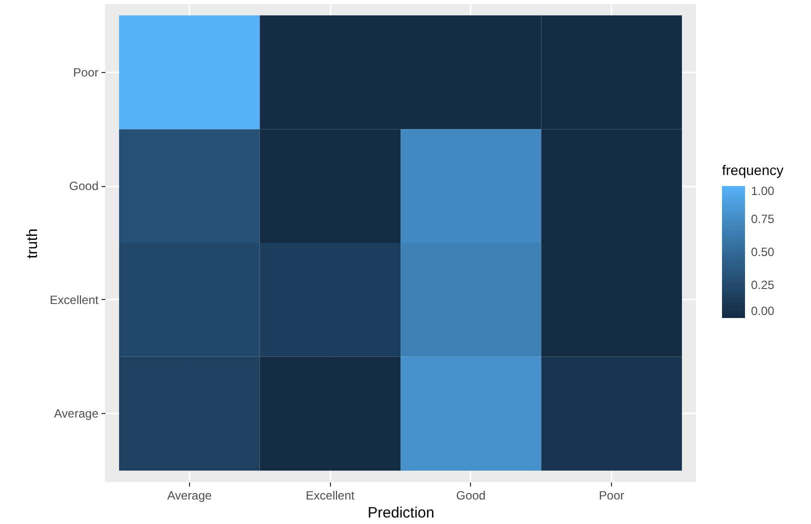 Image resolution: width=811 pixels, height=524 pixels. I want to click on color-bar-label: 0.50, so click(763, 252).